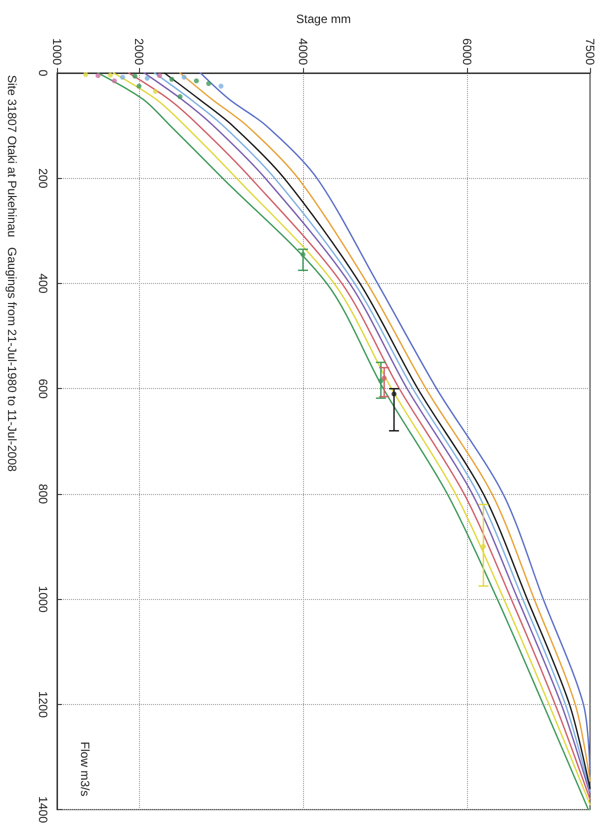 The width and height of the screenshot is (612, 826). Describe the element at coordinates (323, 19) in the screenshot. I see `x-axis-title: Stage mm` at that location.